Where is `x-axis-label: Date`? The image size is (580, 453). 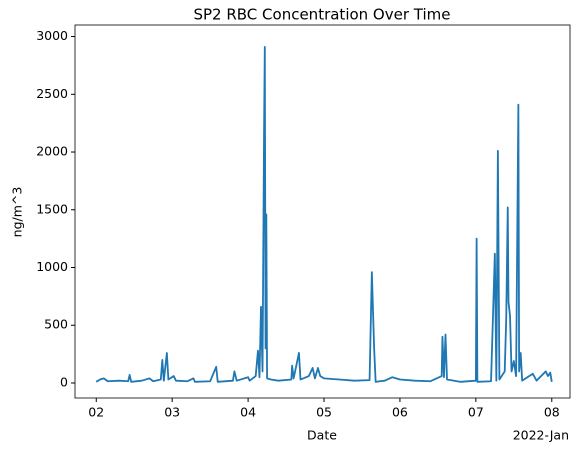 x-axis-label: Date is located at coordinates (322, 435).